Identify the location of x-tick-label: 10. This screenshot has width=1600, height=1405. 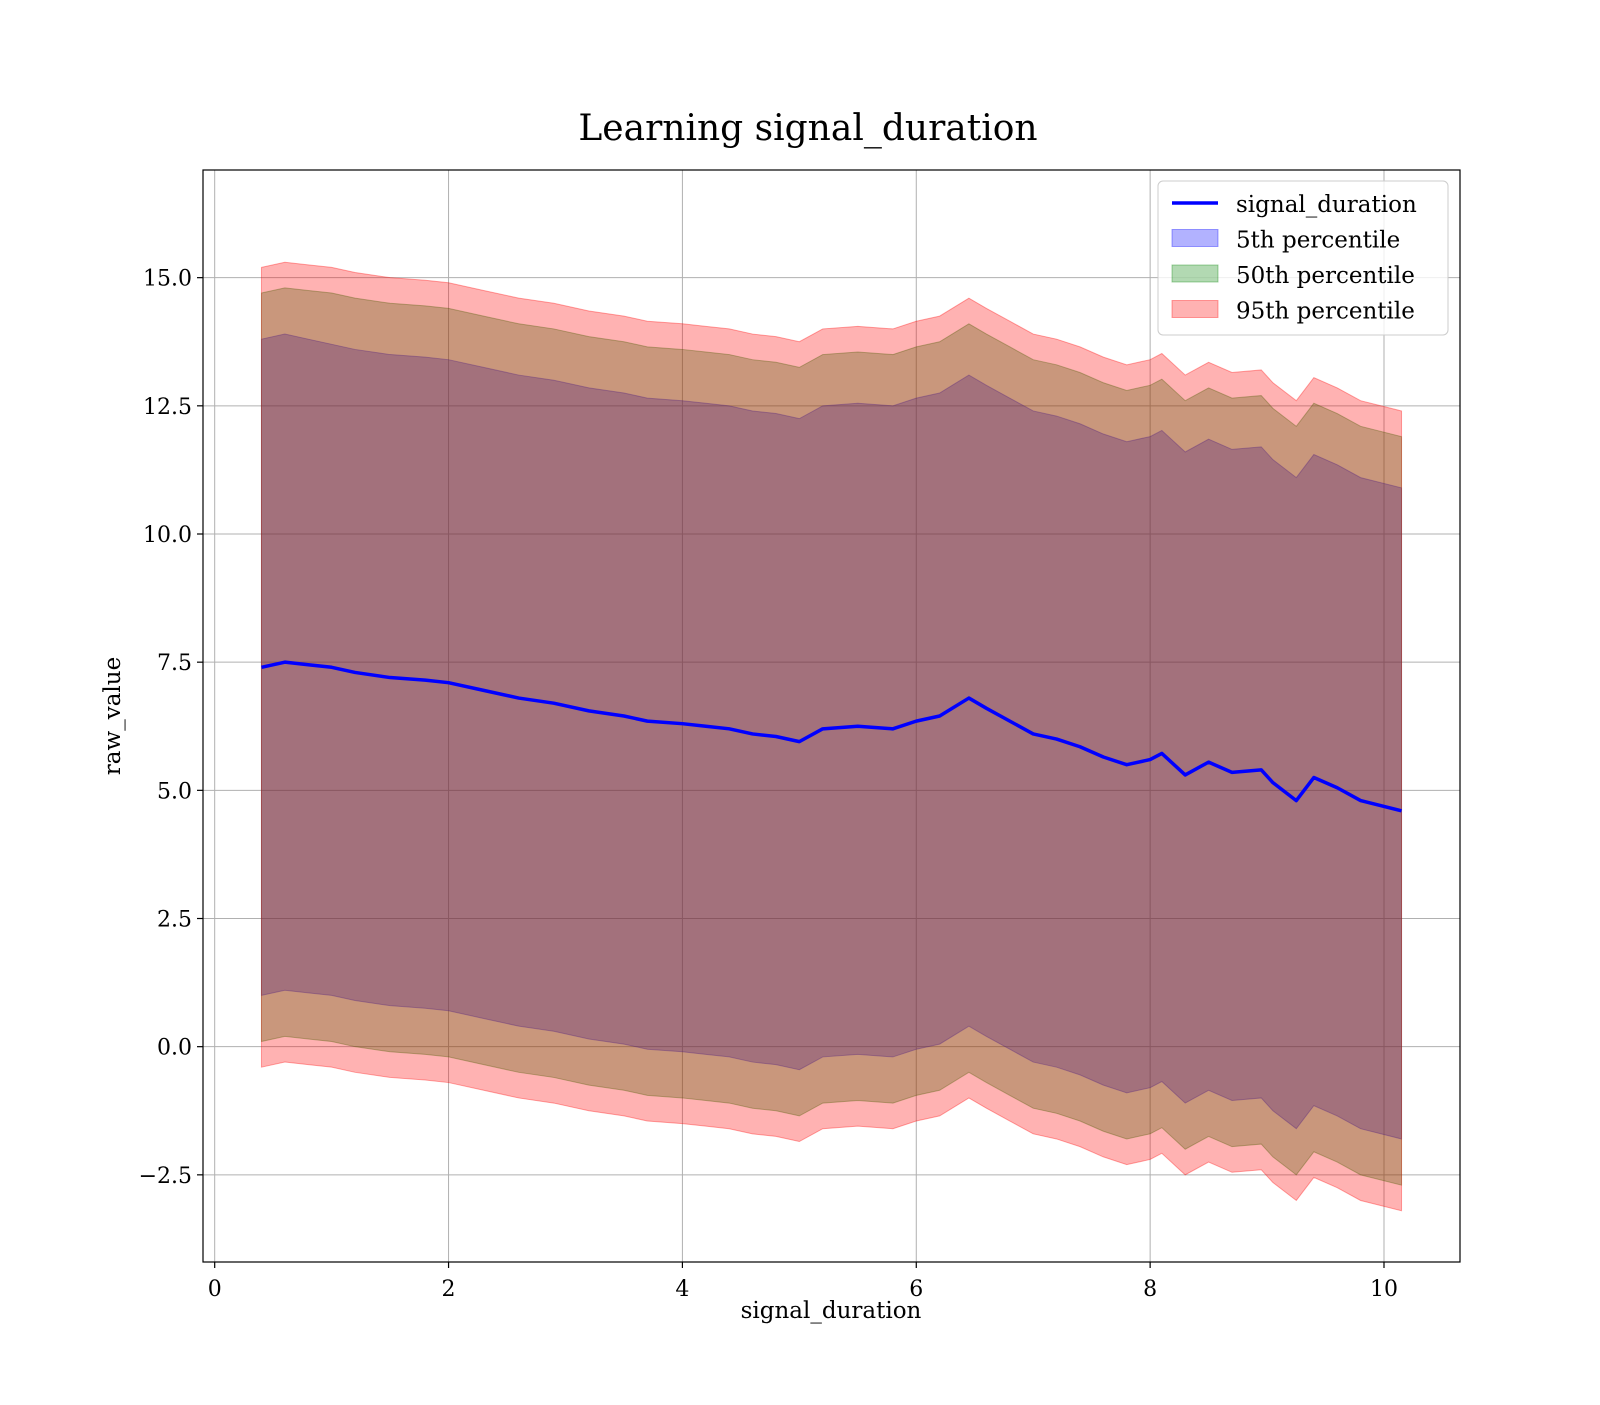
(1384, 1289).